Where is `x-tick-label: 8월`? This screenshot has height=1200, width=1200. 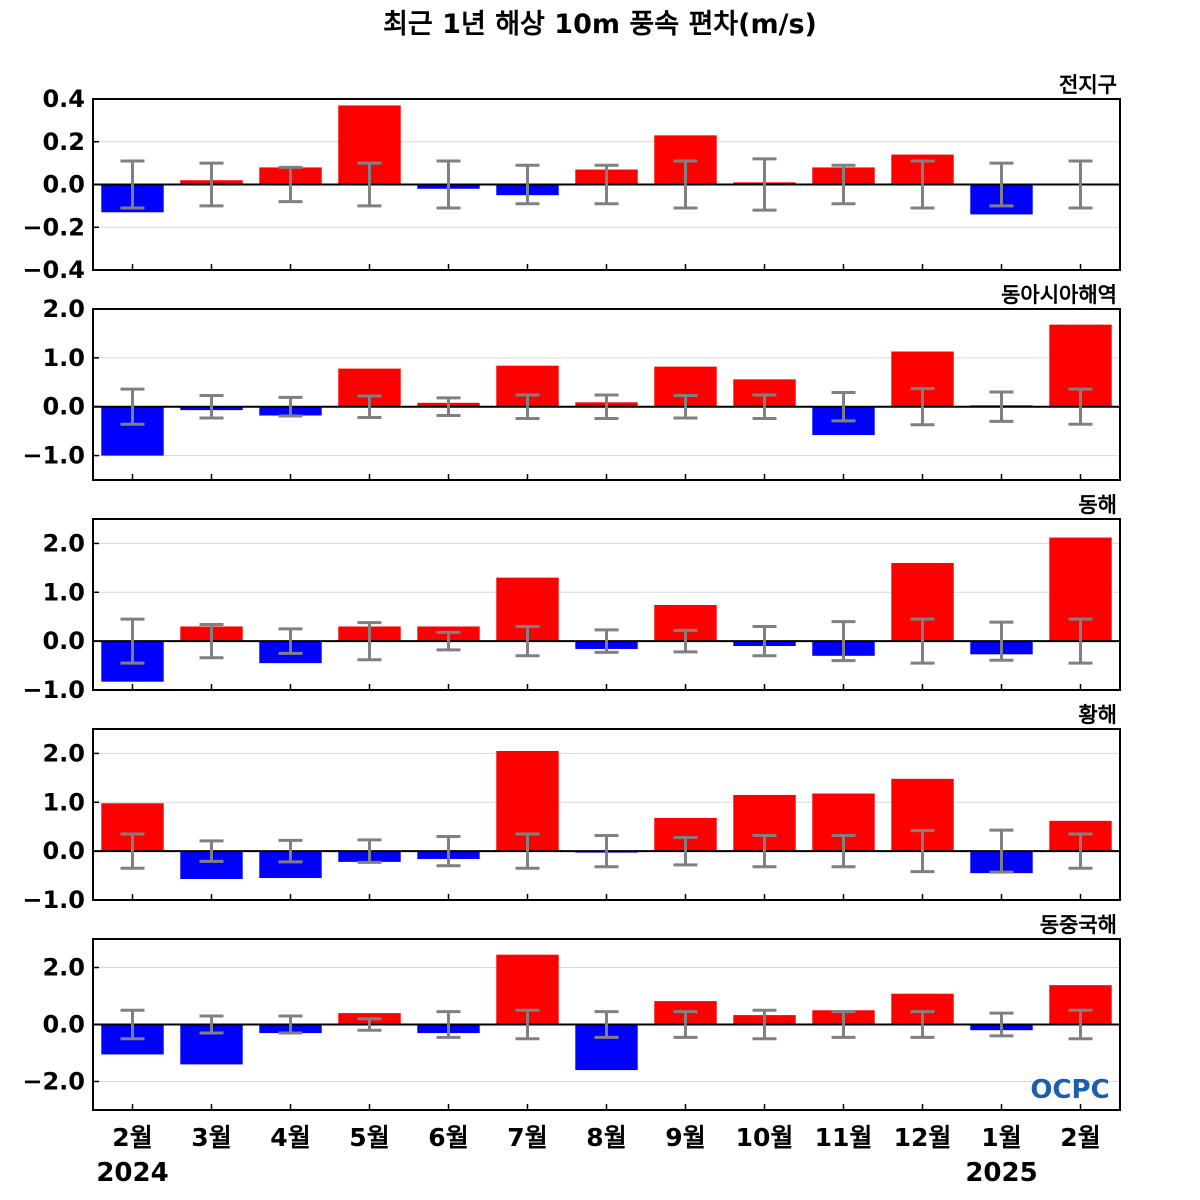 x-tick-label: 8월 is located at coordinates (606, 1137).